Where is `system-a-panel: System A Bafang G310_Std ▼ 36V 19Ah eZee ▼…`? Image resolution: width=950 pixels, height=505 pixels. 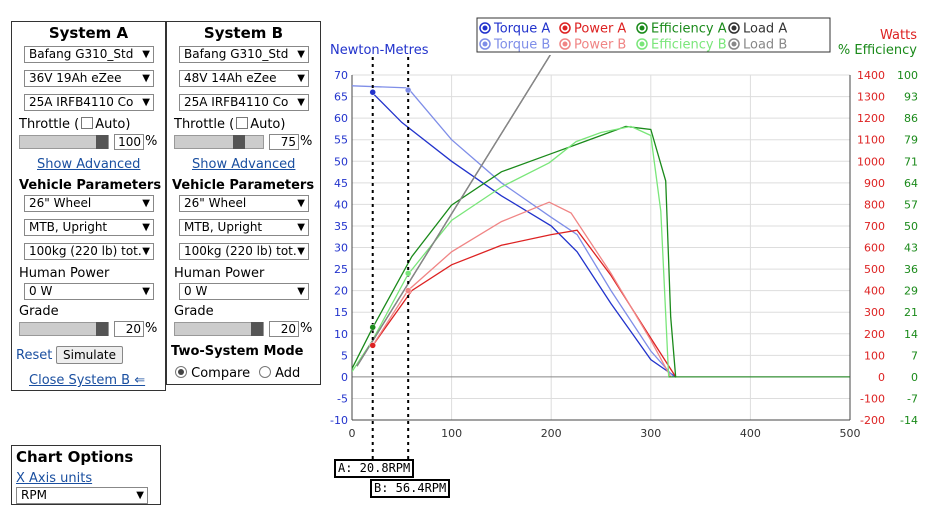 system-a-panel: System A Bafang G310_Std ▼ 36V 19Ah eZee ▼… is located at coordinates (88, 206).